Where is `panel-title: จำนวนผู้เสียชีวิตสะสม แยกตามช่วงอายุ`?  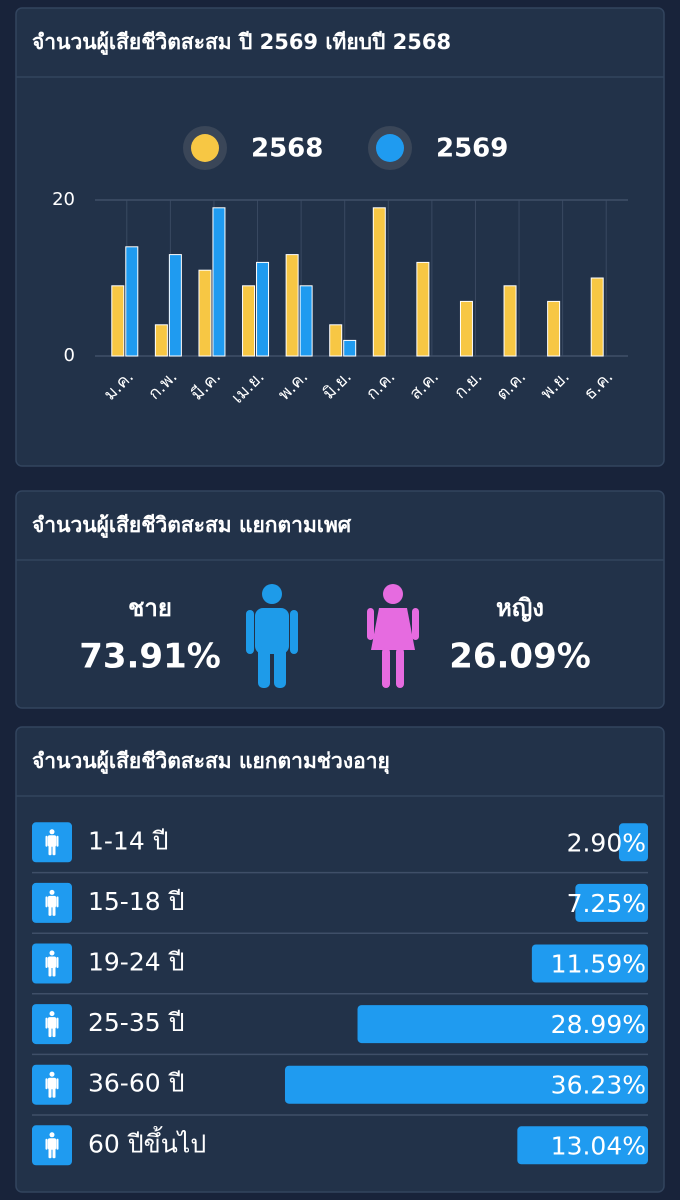
panel-title: จำนวนผู้เสียชีวิตสะสม แยกตามช่วงอายุ is located at coordinates (211, 762).